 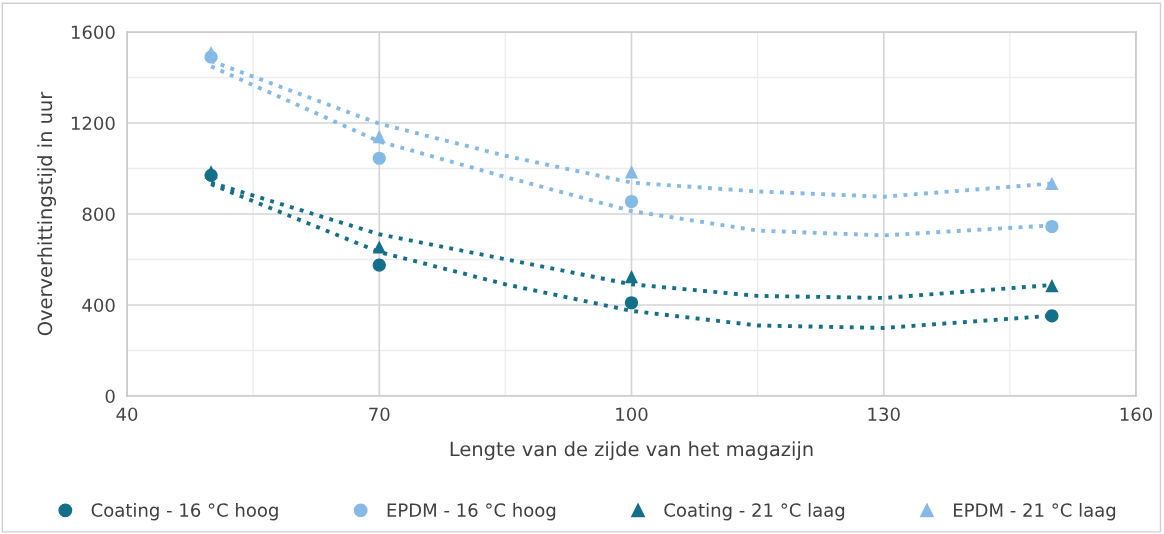 I want to click on x-tick-label: 160, so click(x=1136, y=414).